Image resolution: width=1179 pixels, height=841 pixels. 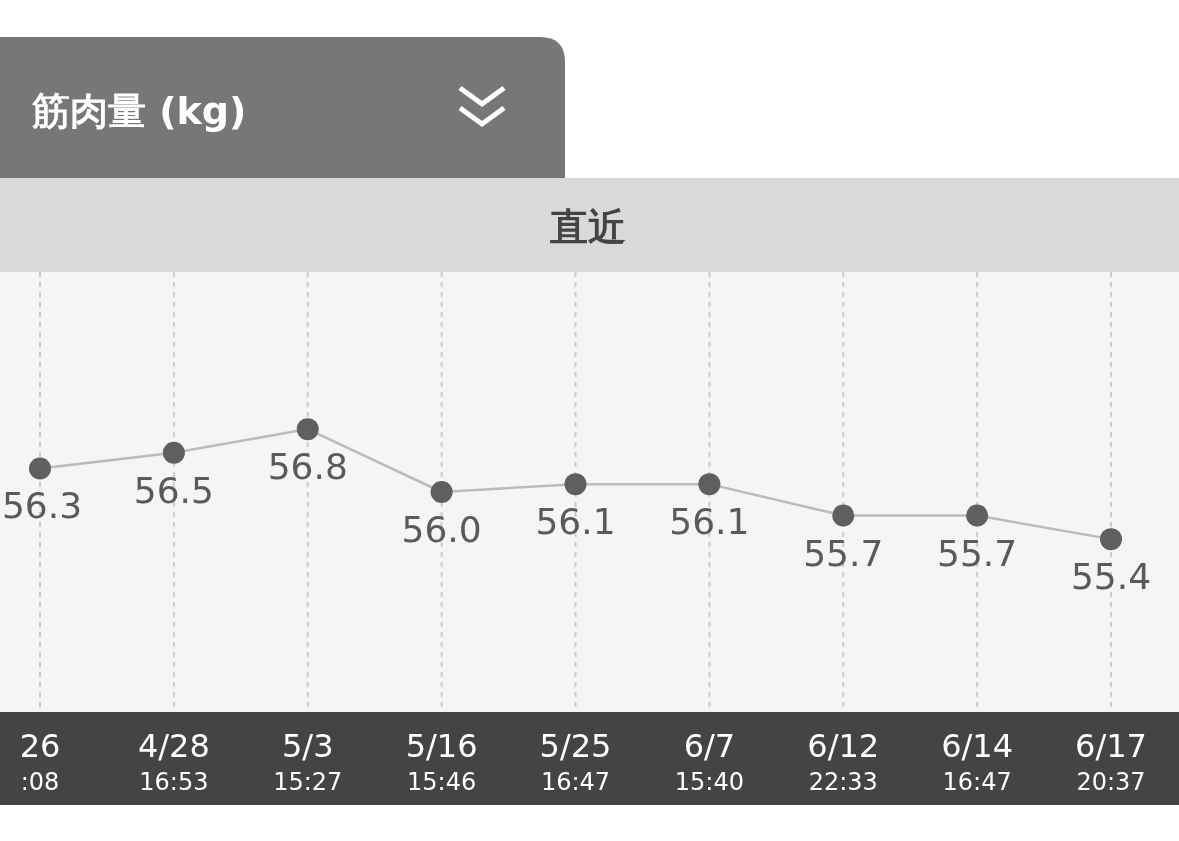 What do you see at coordinates (42, 506) in the screenshot?
I see `data-label: 56.3` at bounding box center [42, 506].